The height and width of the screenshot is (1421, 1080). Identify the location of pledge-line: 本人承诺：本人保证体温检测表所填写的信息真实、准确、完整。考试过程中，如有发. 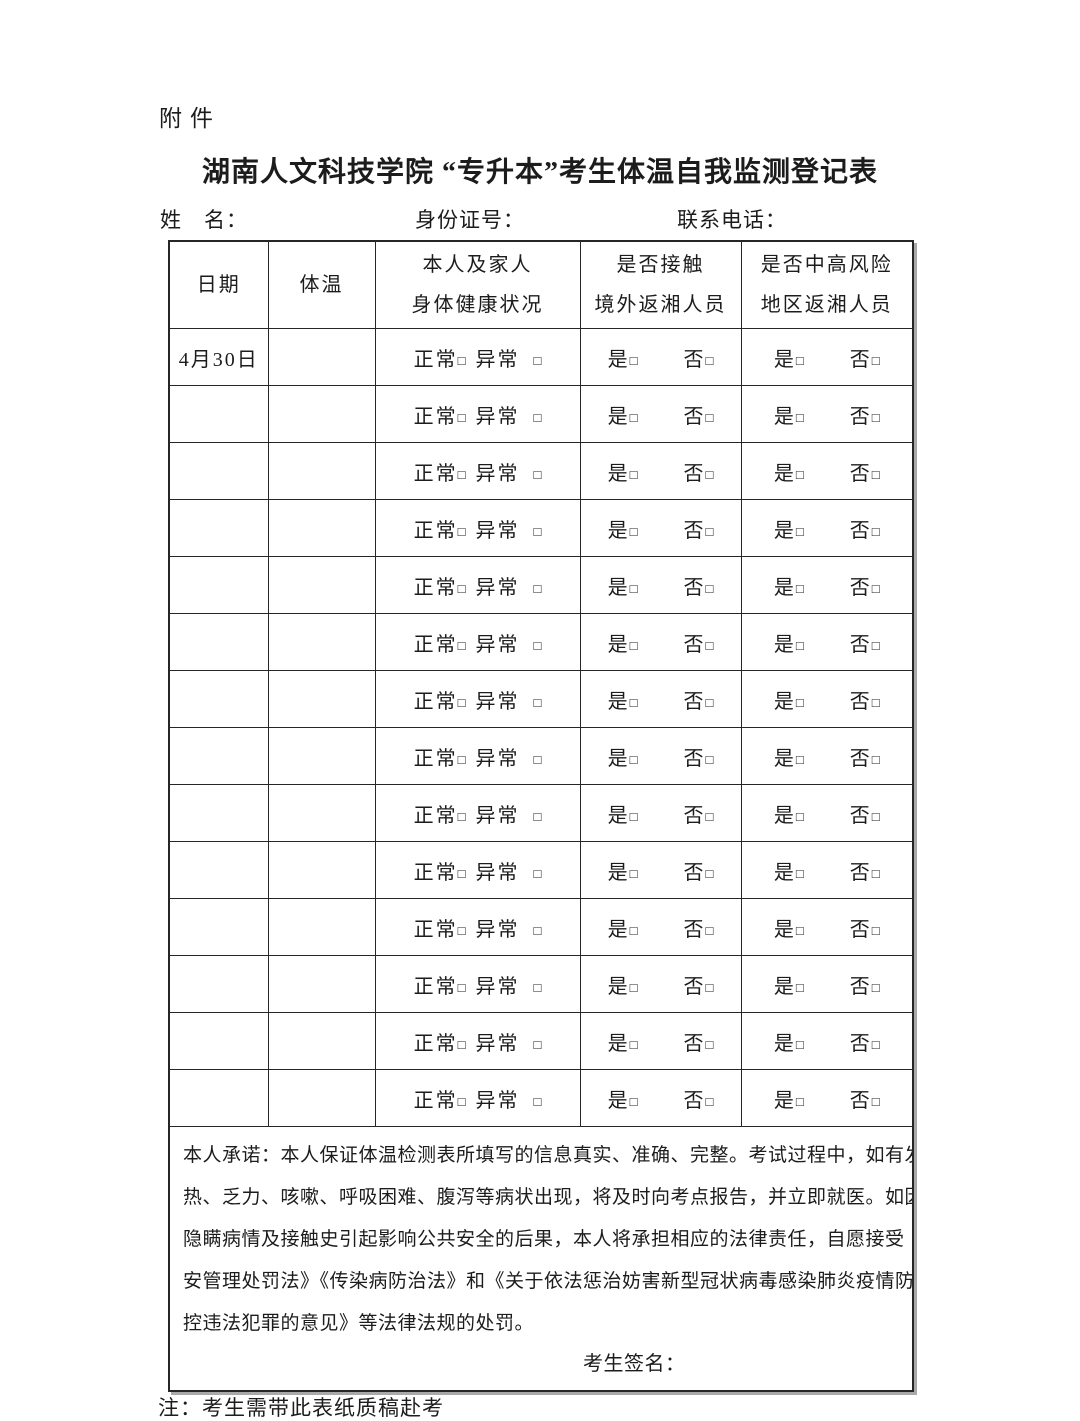
(548, 1155).